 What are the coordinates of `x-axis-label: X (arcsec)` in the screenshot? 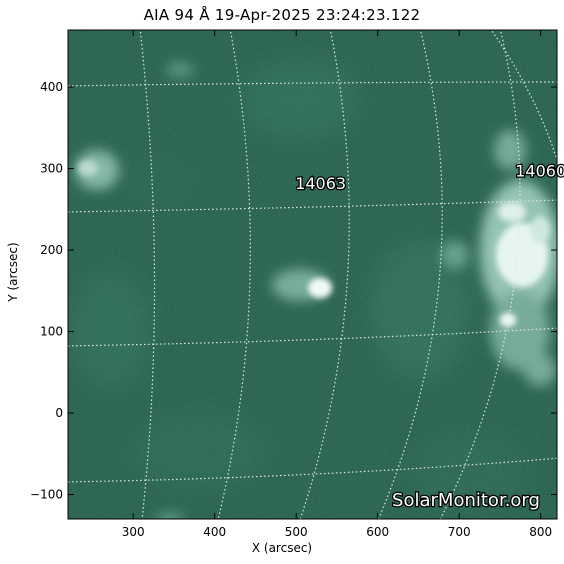 It's located at (282, 548).